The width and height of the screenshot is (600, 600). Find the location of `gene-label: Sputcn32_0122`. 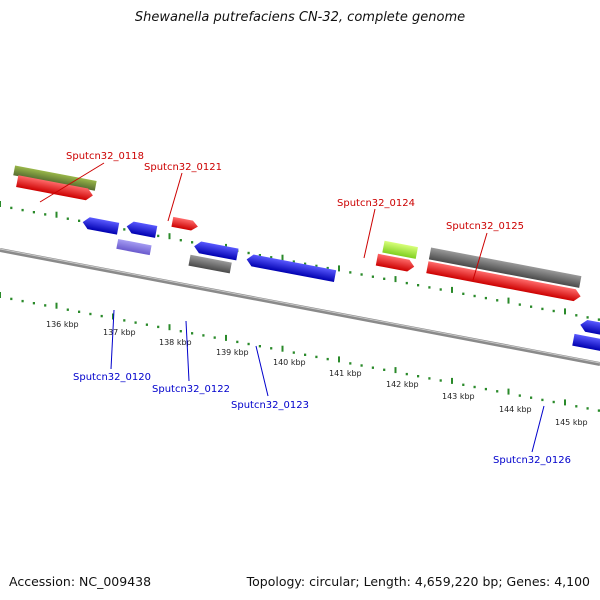

gene-label: Sputcn32_0122 is located at coordinates (191, 389).